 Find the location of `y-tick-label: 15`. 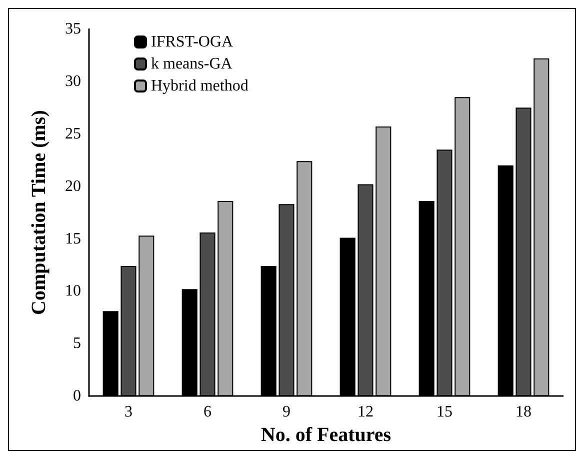

y-tick-label: 15 is located at coordinates (73, 239).